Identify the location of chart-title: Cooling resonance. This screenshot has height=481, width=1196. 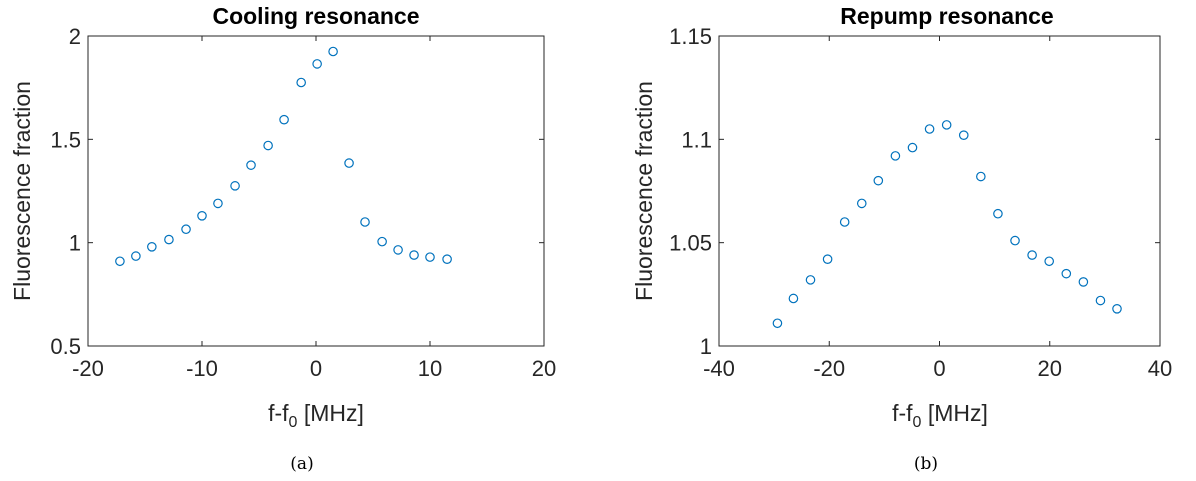
(315, 16).